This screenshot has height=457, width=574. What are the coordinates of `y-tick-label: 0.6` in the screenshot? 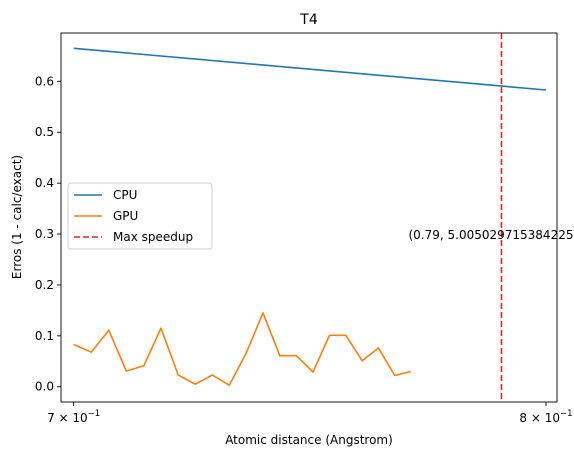 It's located at (44, 81).